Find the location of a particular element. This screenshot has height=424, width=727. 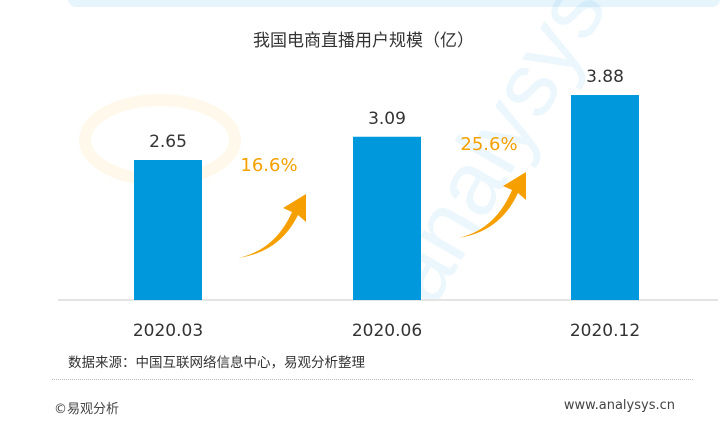

data-label: 2.65 is located at coordinates (168, 142).